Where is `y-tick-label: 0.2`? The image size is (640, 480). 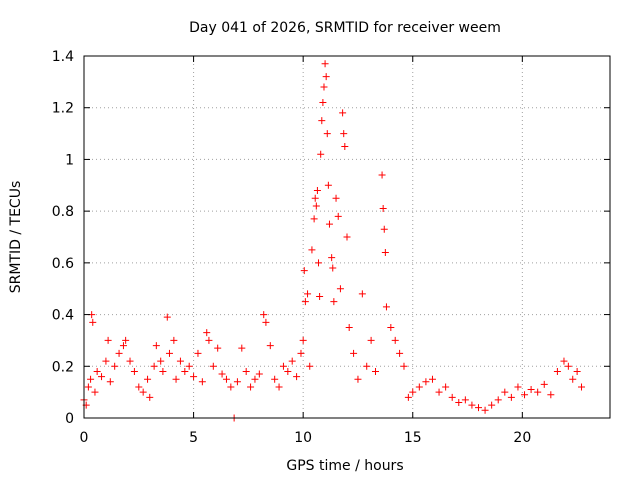
y-tick-label: 0.2 is located at coordinates (63, 367).